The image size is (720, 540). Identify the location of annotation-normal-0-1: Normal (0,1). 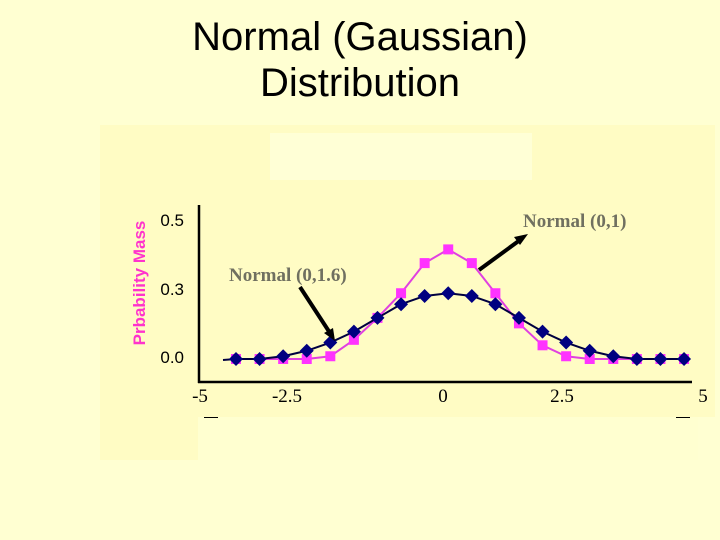
(575, 221).